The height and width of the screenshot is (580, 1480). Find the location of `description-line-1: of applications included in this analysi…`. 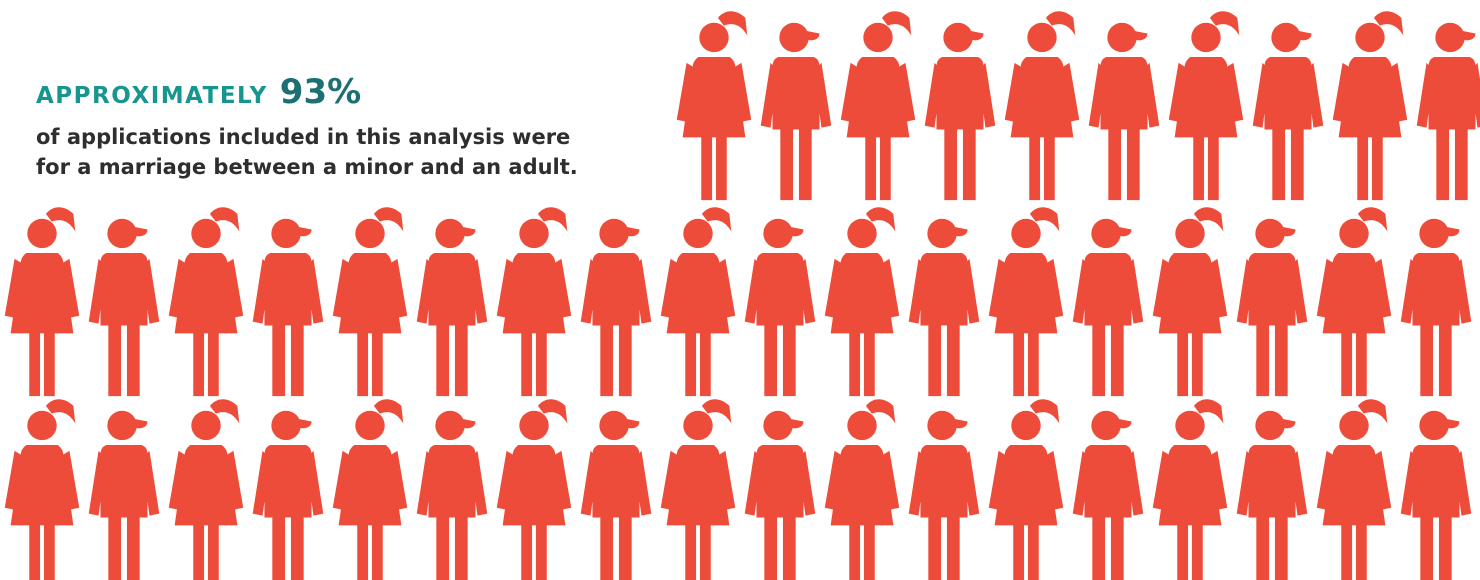

description-line-1: of applications included in this analysi… is located at coordinates (303, 137).